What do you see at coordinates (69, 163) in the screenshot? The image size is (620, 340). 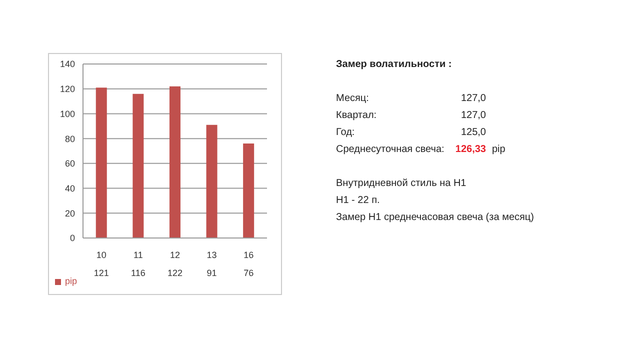 I see `y-tick-label: 60` at bounding box center [69, 163].